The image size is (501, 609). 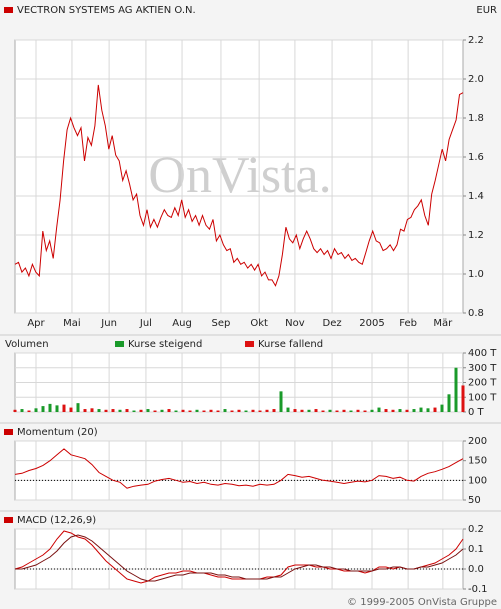 I want to click on panel-title: Volumen, so click(x=27, y=344).